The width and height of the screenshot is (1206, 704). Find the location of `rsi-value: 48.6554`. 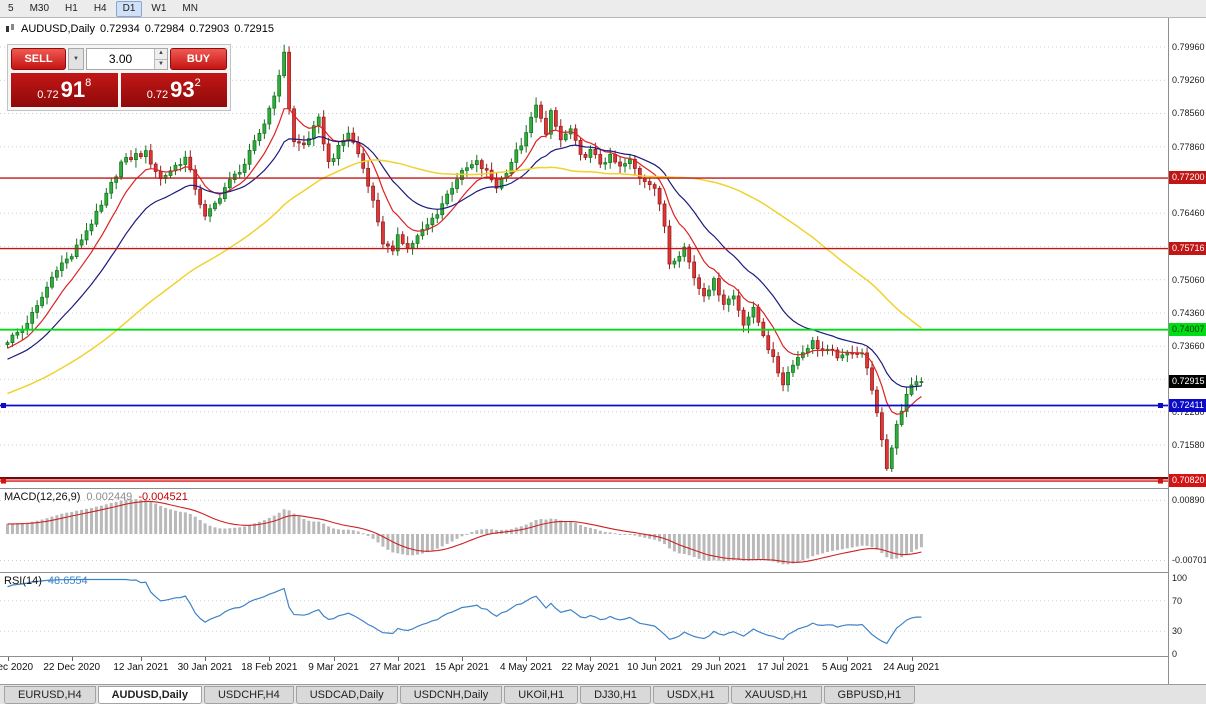

rsi-value: 48.6554 is located at coordinates (67, 581).